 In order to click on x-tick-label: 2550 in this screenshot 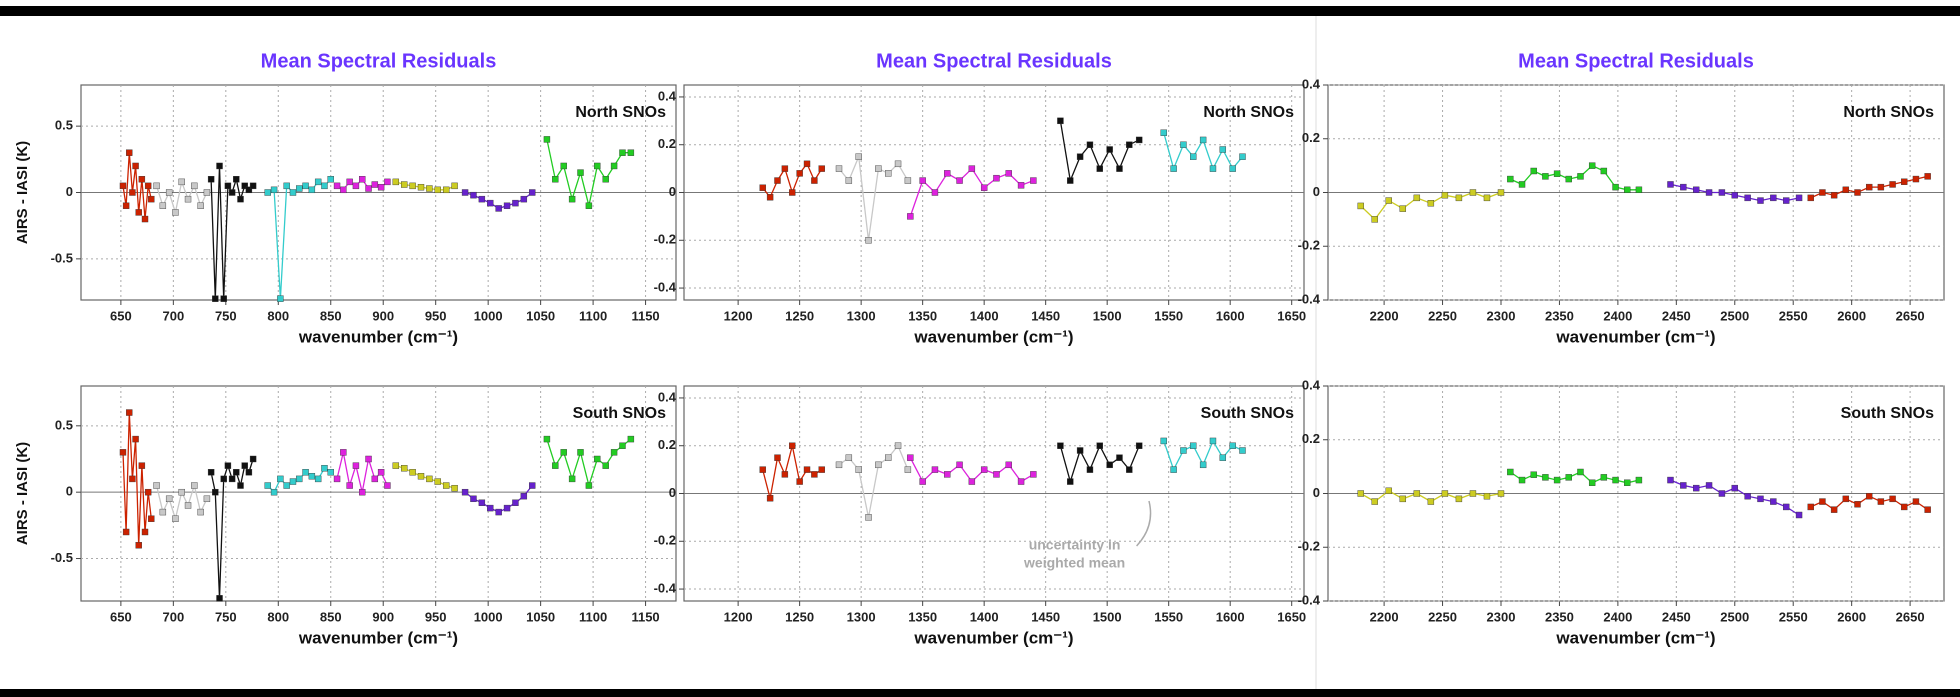, I will do `click(1793, 315)`.